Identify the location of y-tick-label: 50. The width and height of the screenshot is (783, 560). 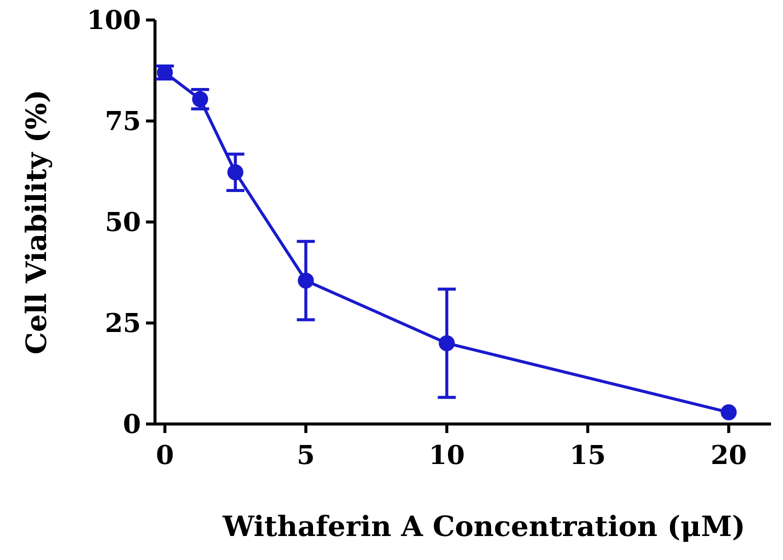
(122, 223).